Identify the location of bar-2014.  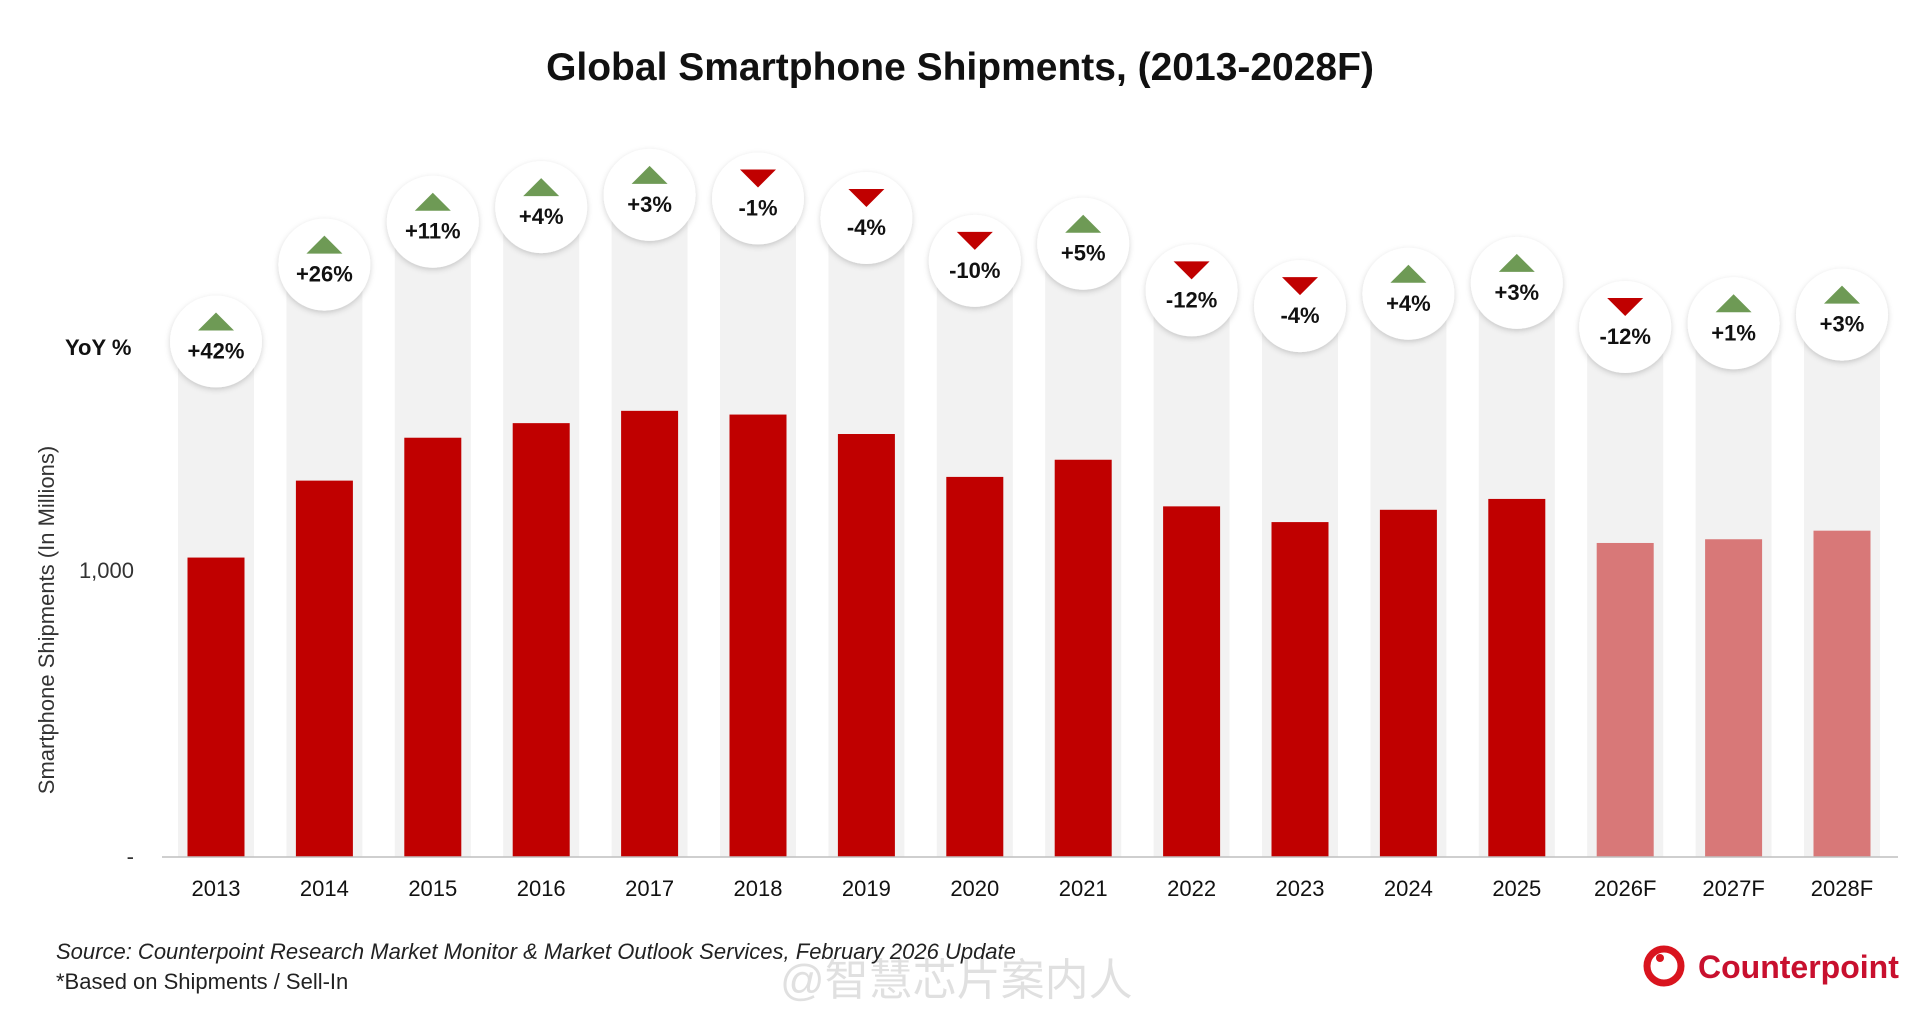
(324, 668).